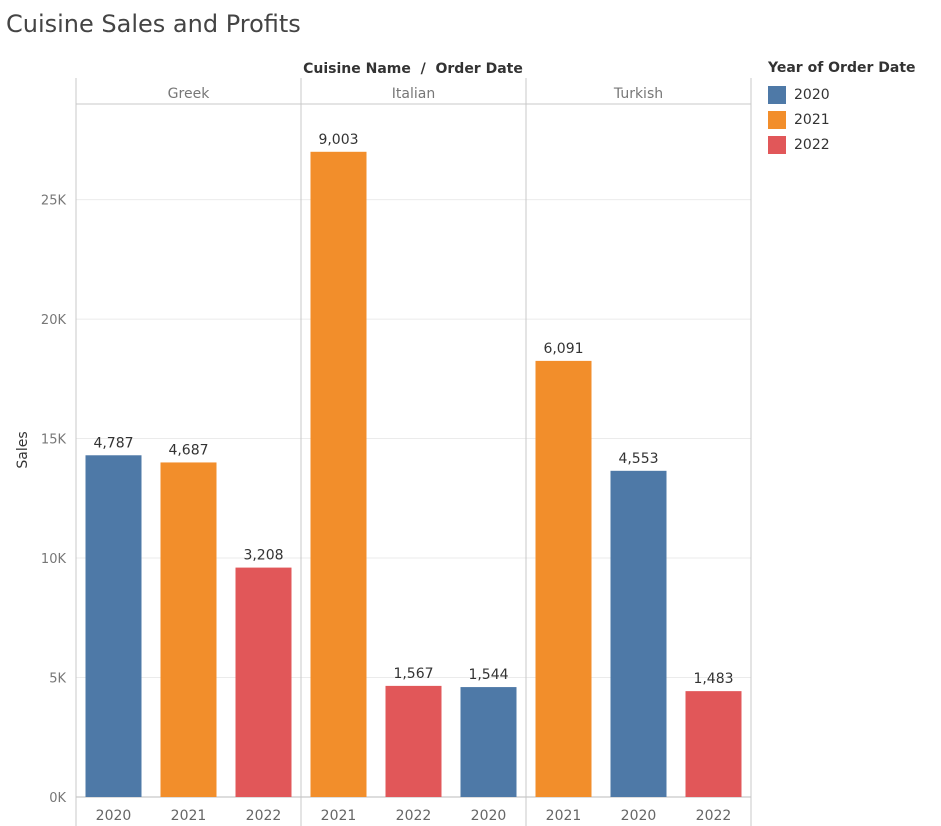 The image size is (941, 826). I want to click on bar-italian-2020, so click(488, 742).